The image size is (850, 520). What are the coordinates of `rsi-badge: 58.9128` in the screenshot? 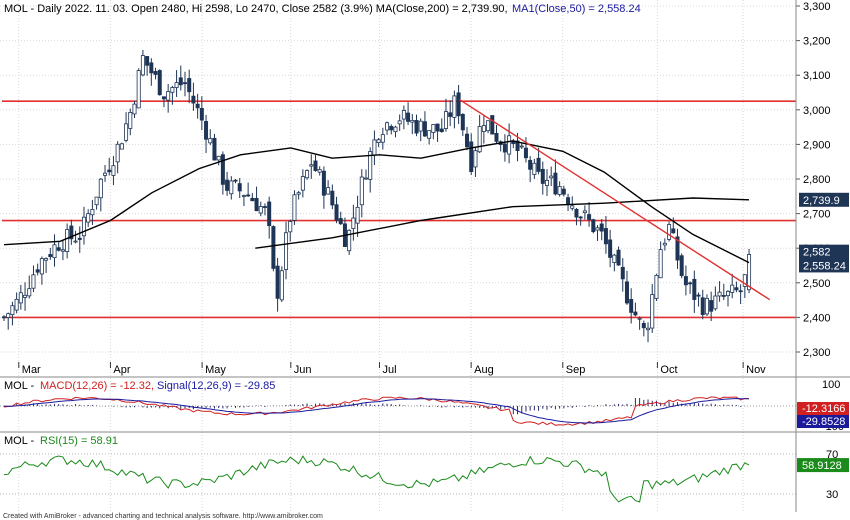 It's located at (822, 466).